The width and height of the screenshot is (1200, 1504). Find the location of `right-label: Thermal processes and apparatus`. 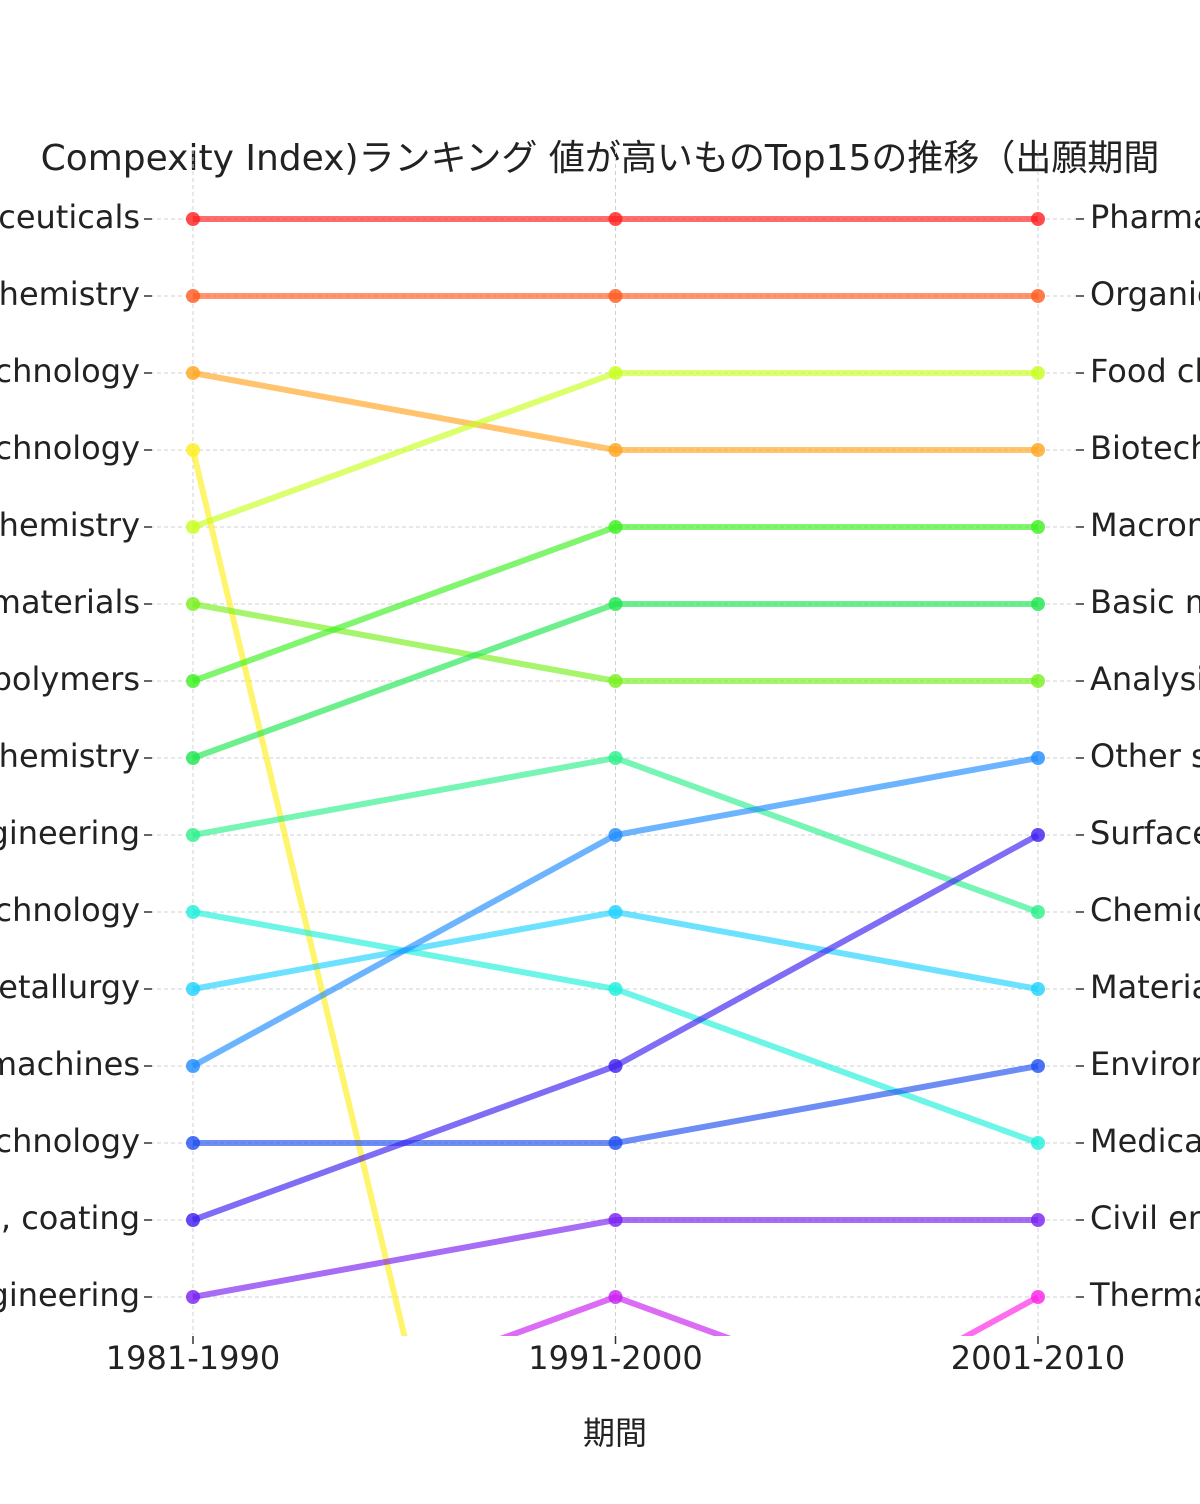

right-label: Thermal processes and apparatus is located at coordinates (1144, 1295).